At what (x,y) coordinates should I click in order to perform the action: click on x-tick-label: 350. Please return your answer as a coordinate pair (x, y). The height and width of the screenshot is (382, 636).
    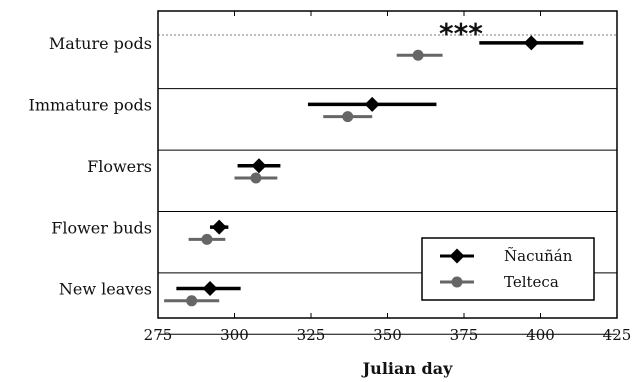
    Looking at the image, I should click on (387, 335).